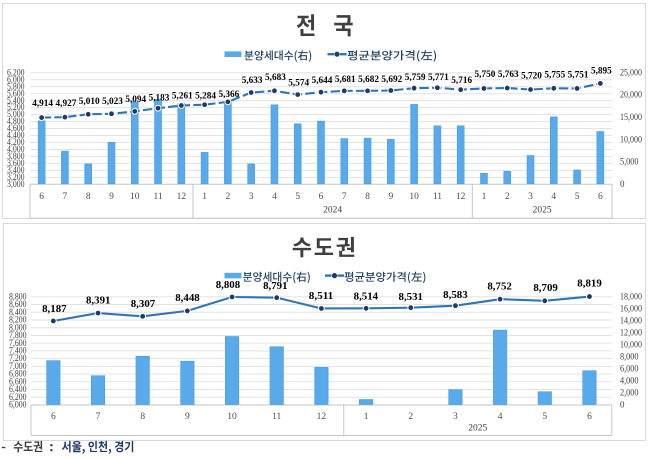 This screenshot has height=461, width=650. What do you see at coordinates (531, 76) in the screenshot?
I see `svg-text: 5,720` at bounding box center [531, 76].